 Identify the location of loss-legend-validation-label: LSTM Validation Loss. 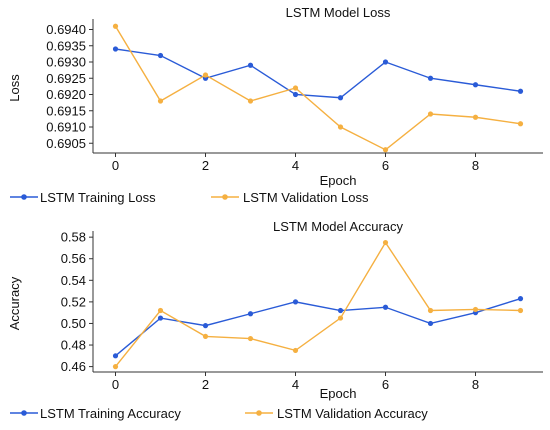
(306, 197).